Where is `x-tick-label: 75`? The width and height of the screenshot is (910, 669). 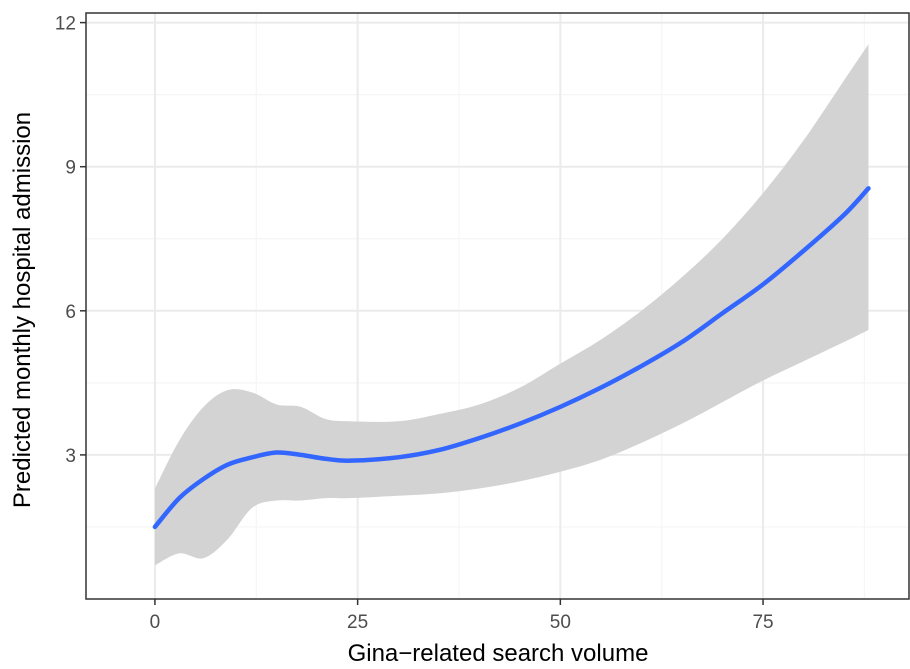 x-tick-label: 75 is located at coordinates (762, 622).